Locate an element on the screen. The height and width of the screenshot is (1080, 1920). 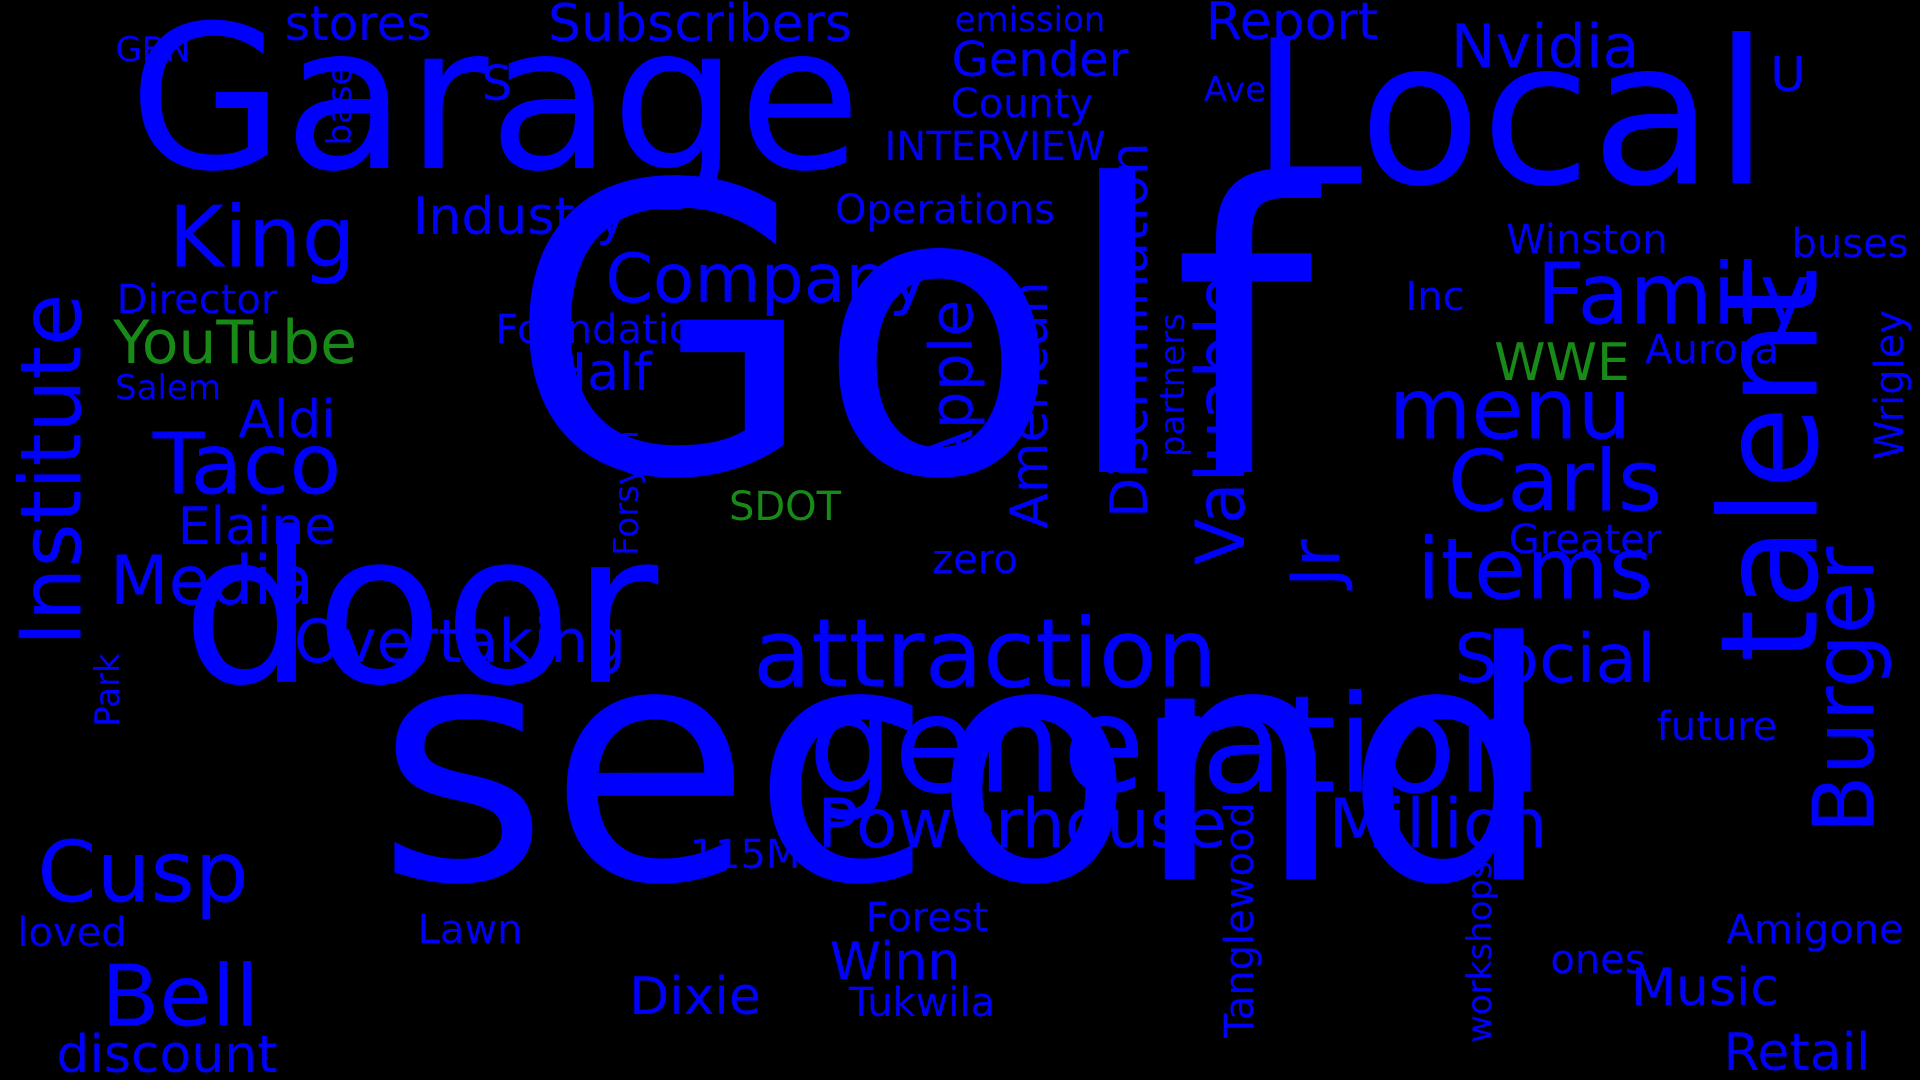
word-forest: Forest is located at coordinates (927, 918).